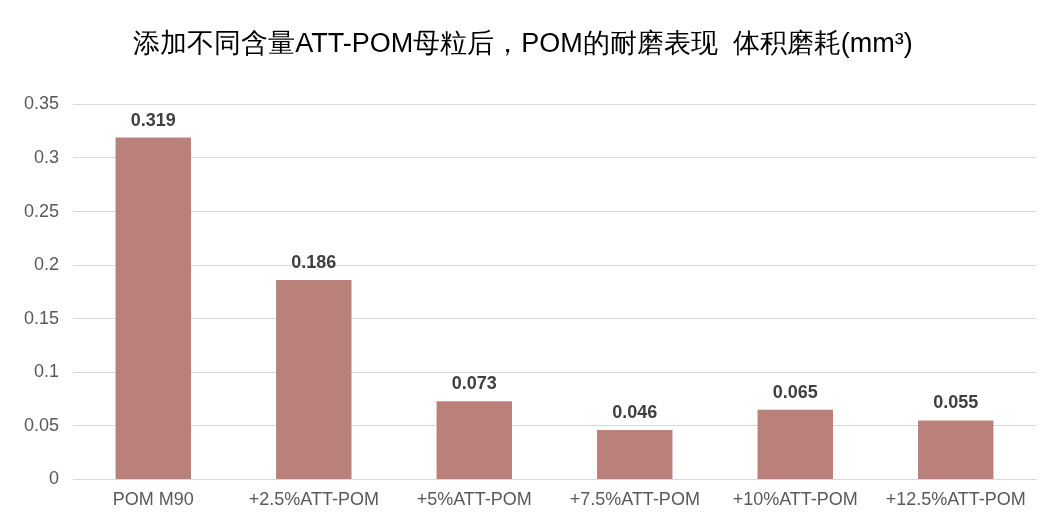 This screenshot has width=1054, height=527. Describe the element at coordinates (153, 499) in the screenshot. I see `x-tick-label: POM M90` at that location.